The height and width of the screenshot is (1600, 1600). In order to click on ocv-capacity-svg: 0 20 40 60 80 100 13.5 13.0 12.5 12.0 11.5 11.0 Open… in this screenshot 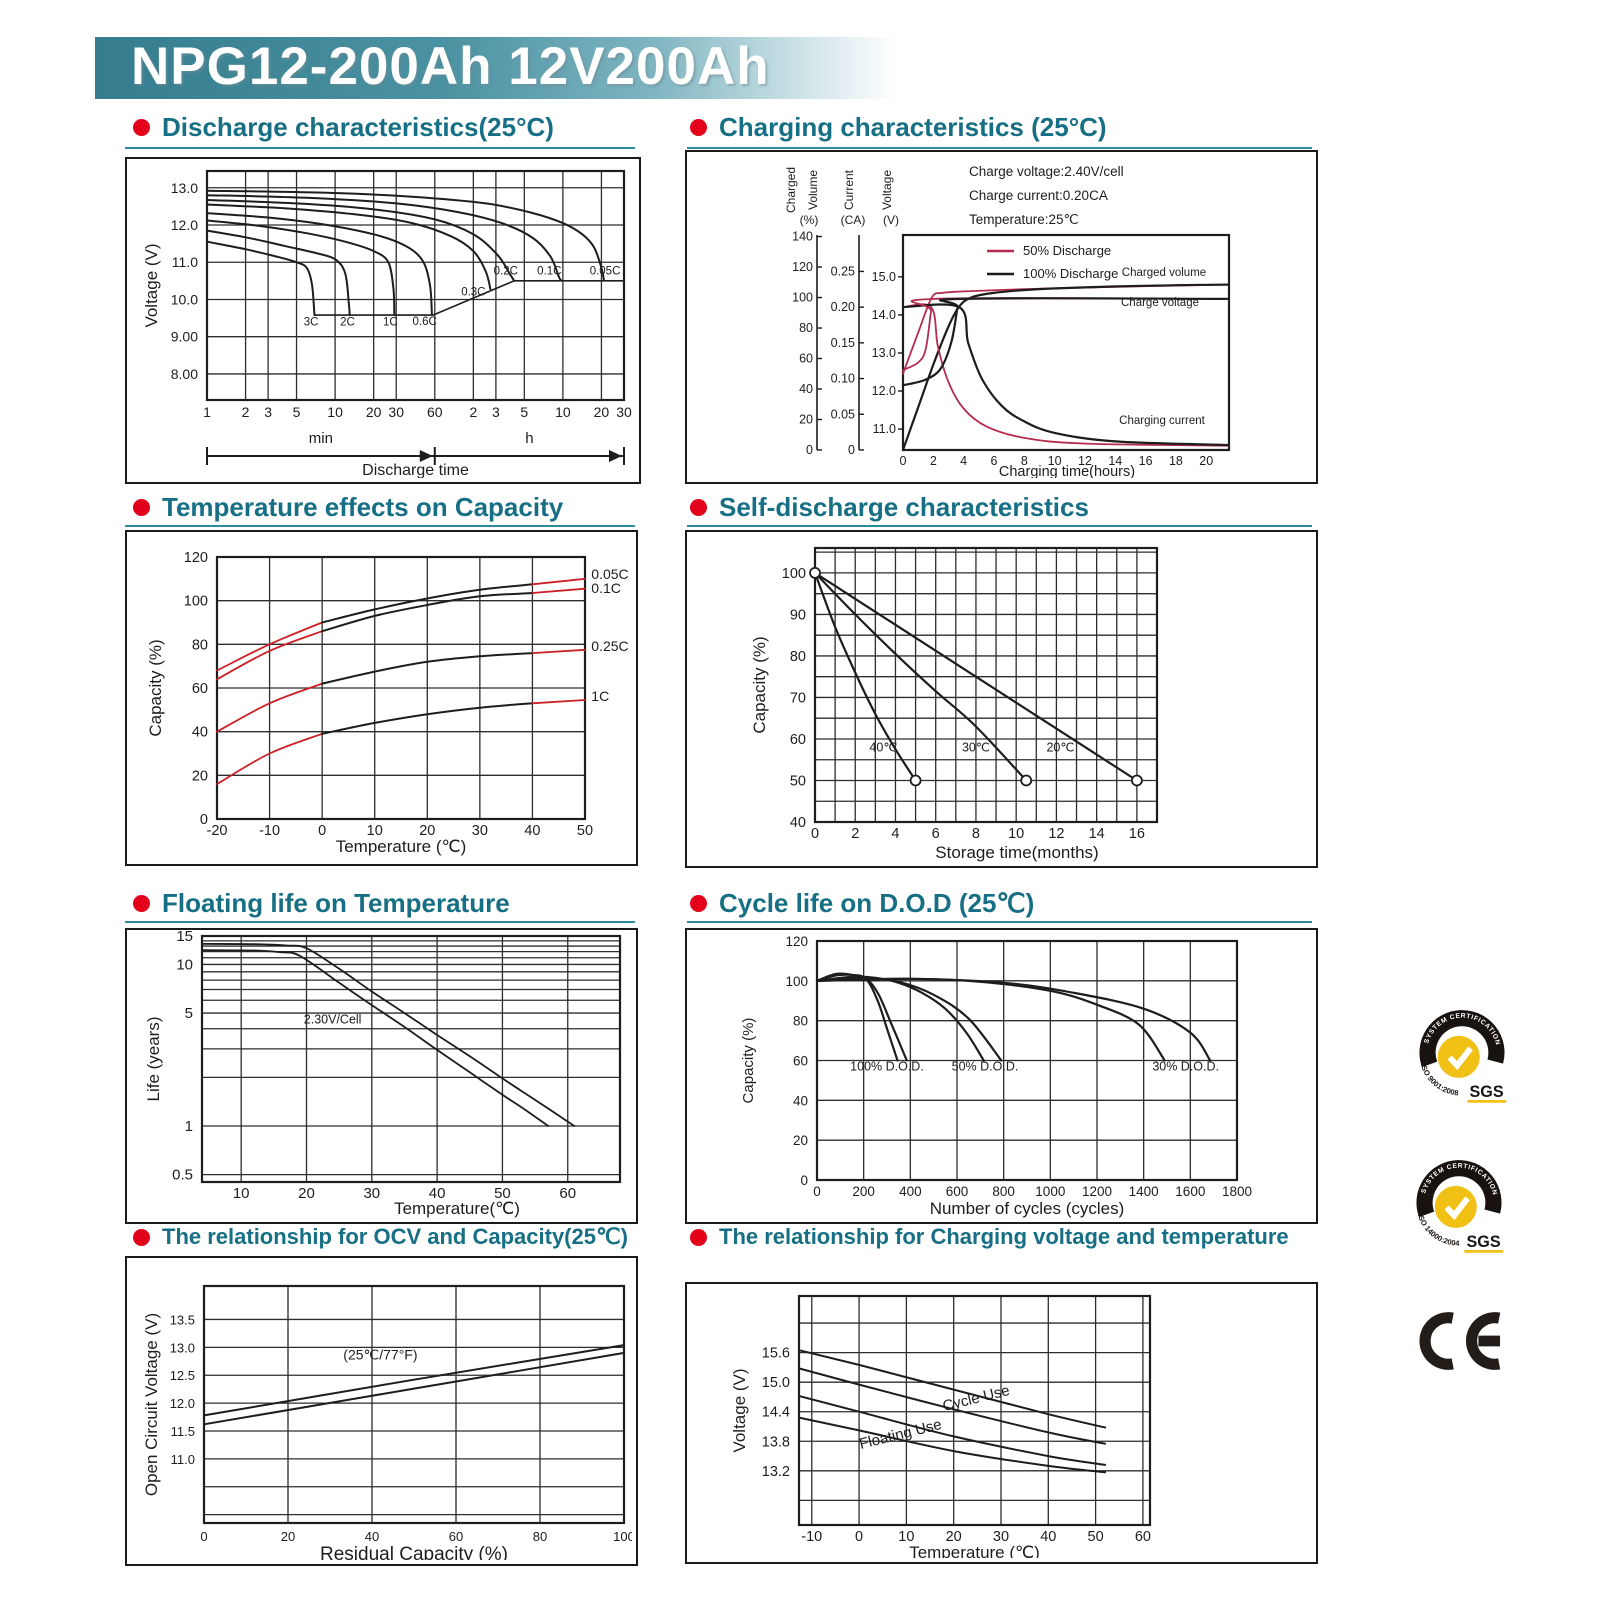, I will do `click(387, 1422)`.